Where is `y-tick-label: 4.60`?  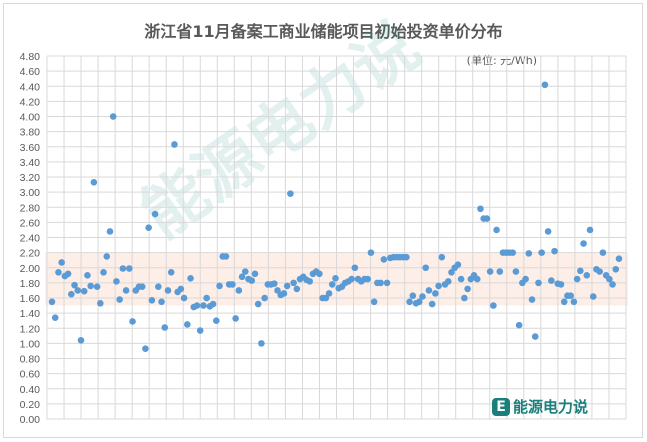
y-tick-label: 4.60 is located at coordinates (30, 72).